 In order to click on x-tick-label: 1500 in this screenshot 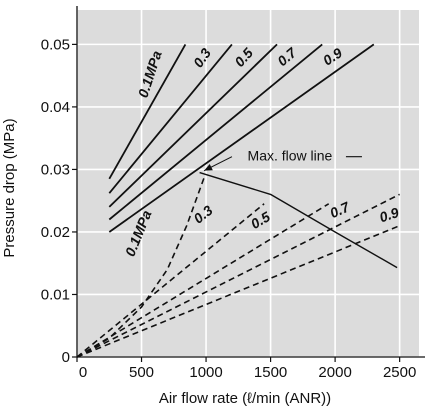, I will do `click(270, 372)`.